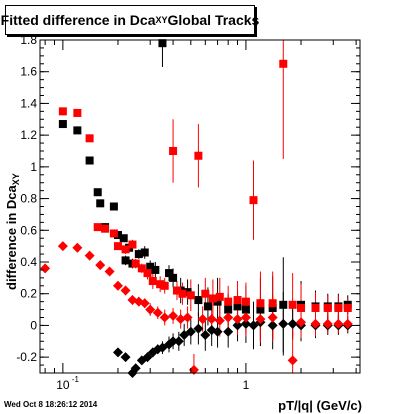  I want to click on x-tick-label: 10, so click(63, 385).